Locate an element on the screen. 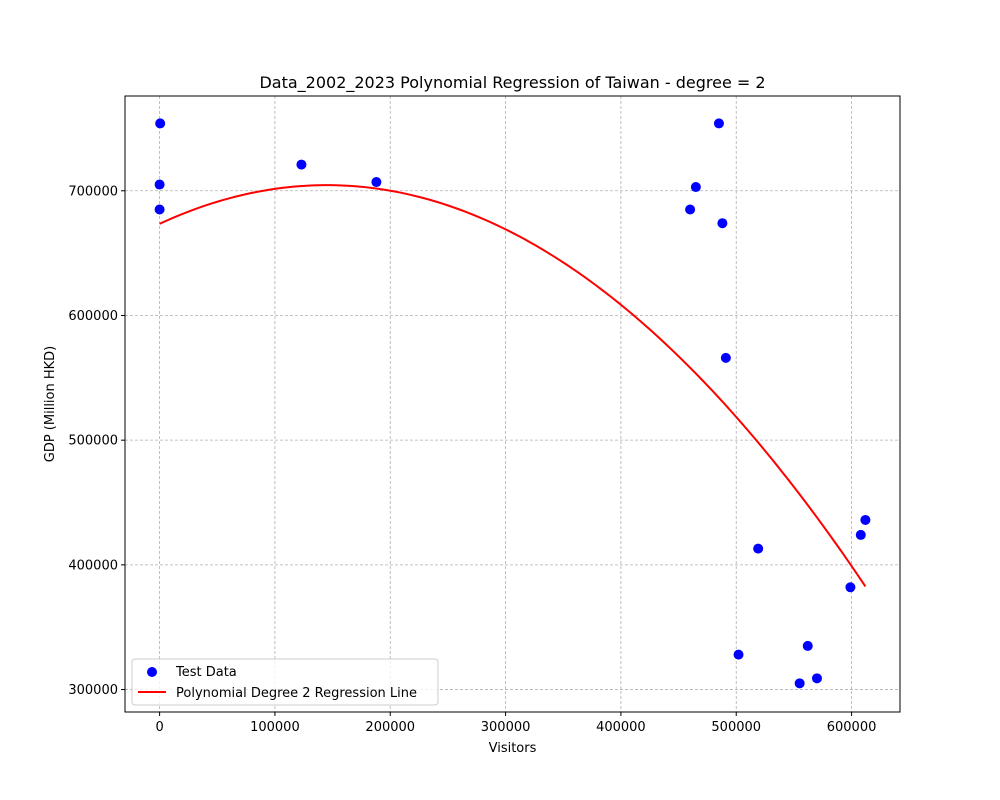 The height and width of the screenshot is (800, 1000). x-tick-label: 600000 is located at coordinates (852, 727).